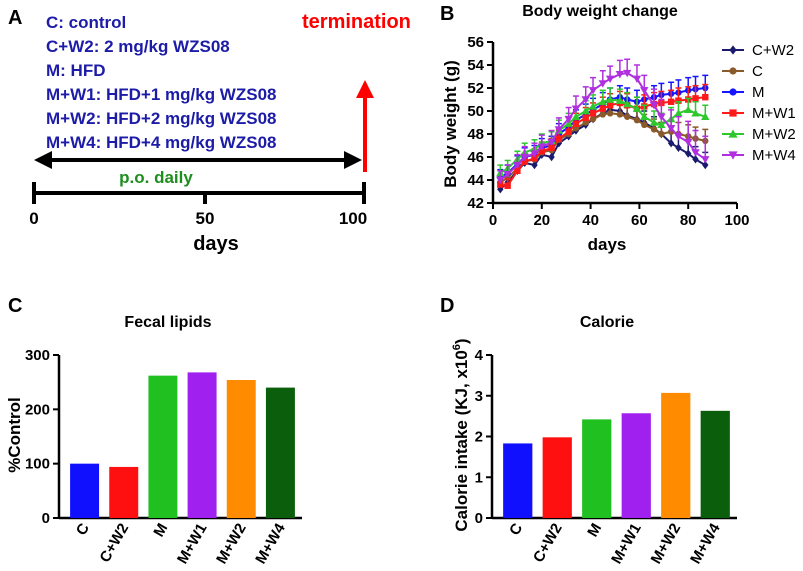 Image resolution: width=803 pixels, height=571 pixels. What do you see at coordinates (479, 518) in the screenshot?
I see `panel-d-ytick-label: 0` at bounding box center [479, 518].